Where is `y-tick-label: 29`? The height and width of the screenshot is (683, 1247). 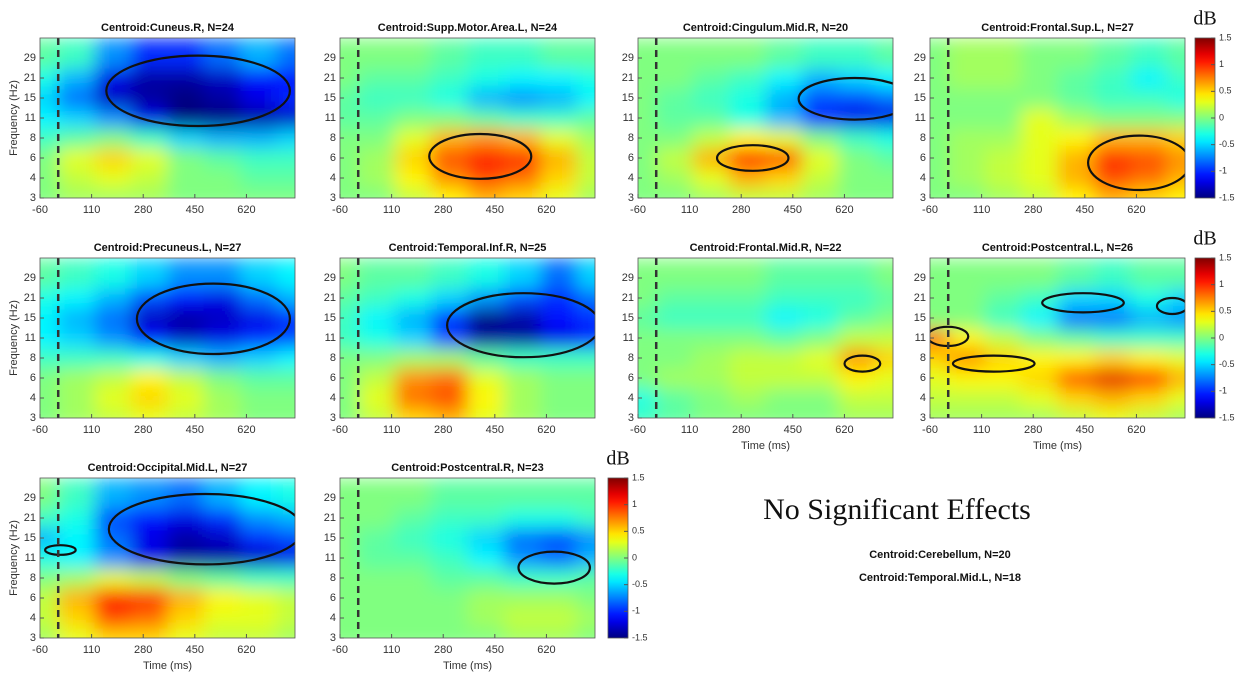
y-tick-label: 29 is located at coordinates (30, 278).